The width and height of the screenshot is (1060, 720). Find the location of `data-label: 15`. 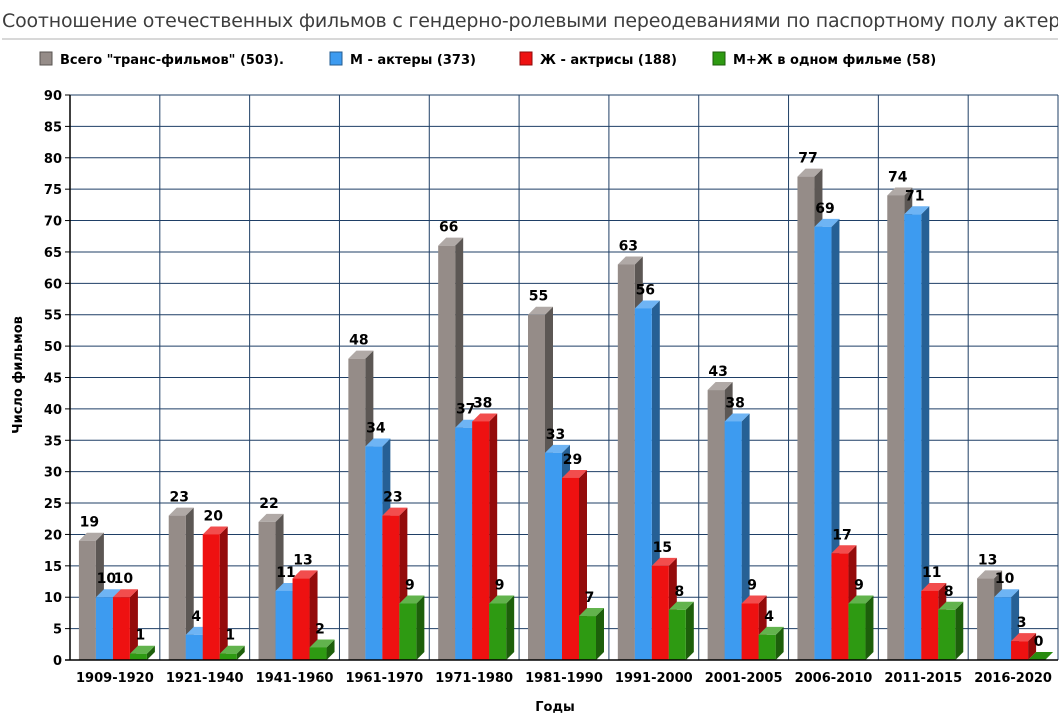

data-label: 15 is located at coordinates (662, 548).